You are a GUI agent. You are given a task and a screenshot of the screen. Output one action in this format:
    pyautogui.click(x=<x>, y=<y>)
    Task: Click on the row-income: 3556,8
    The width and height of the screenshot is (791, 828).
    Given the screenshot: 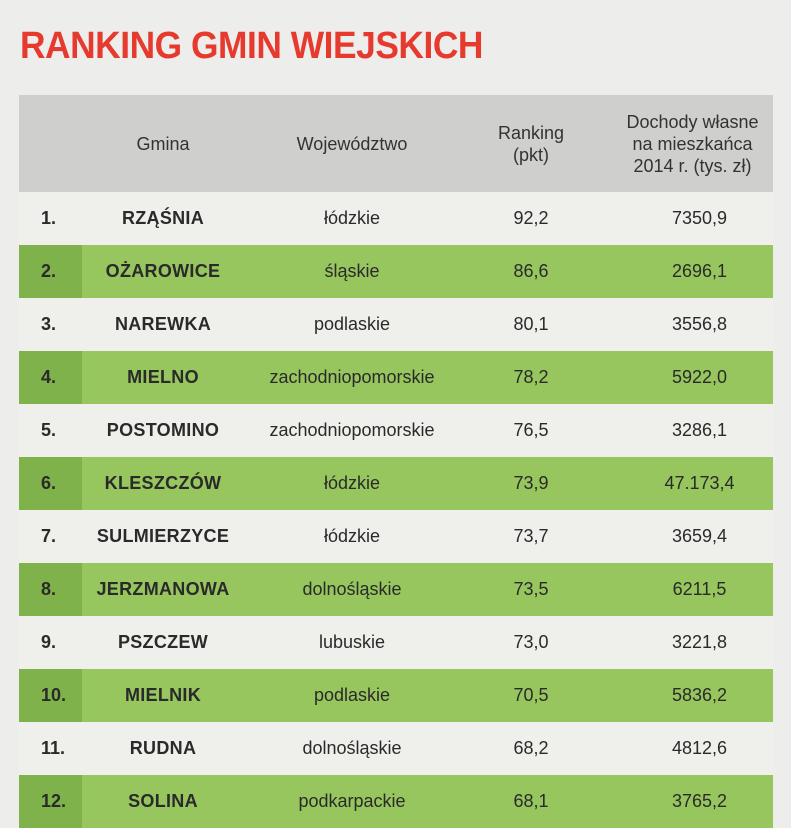 What is the action you would take?
    pyautogui.click(x=699, y=324)
    